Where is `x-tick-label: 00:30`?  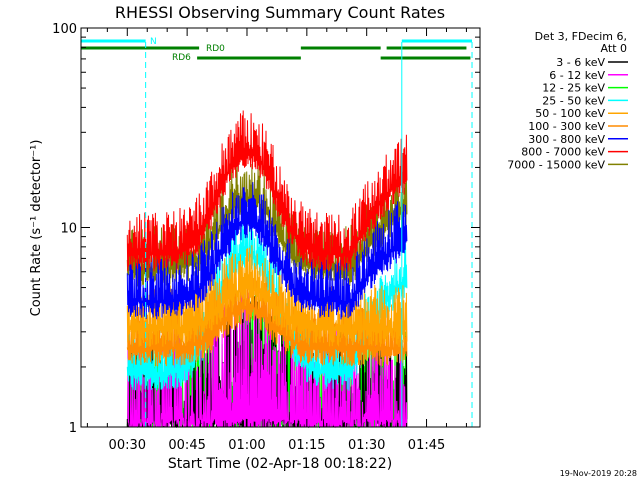 x-tick-label: 00:30 is located at coordinates (127, 445).